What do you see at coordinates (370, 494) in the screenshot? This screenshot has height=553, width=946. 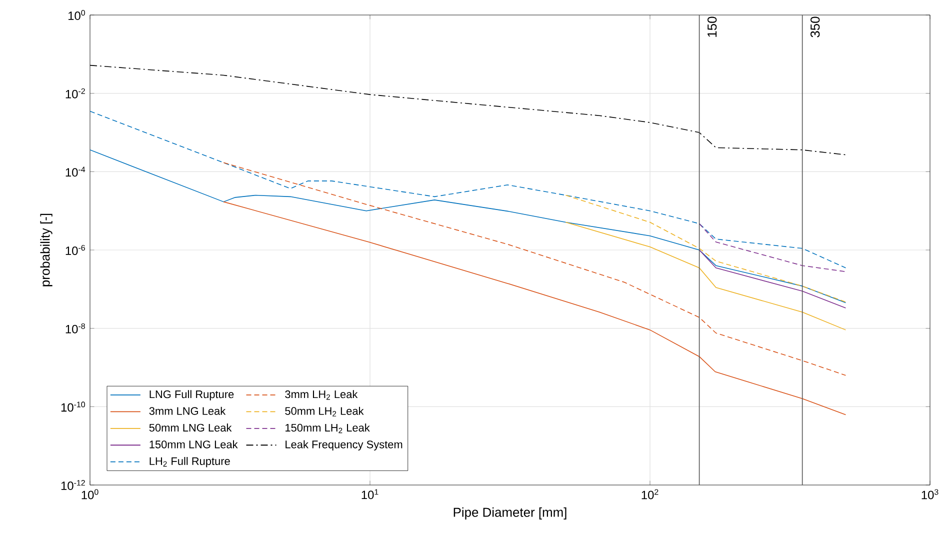 I see `x-tick-label: 10$^{1}$` at bounding box center [370, 494].